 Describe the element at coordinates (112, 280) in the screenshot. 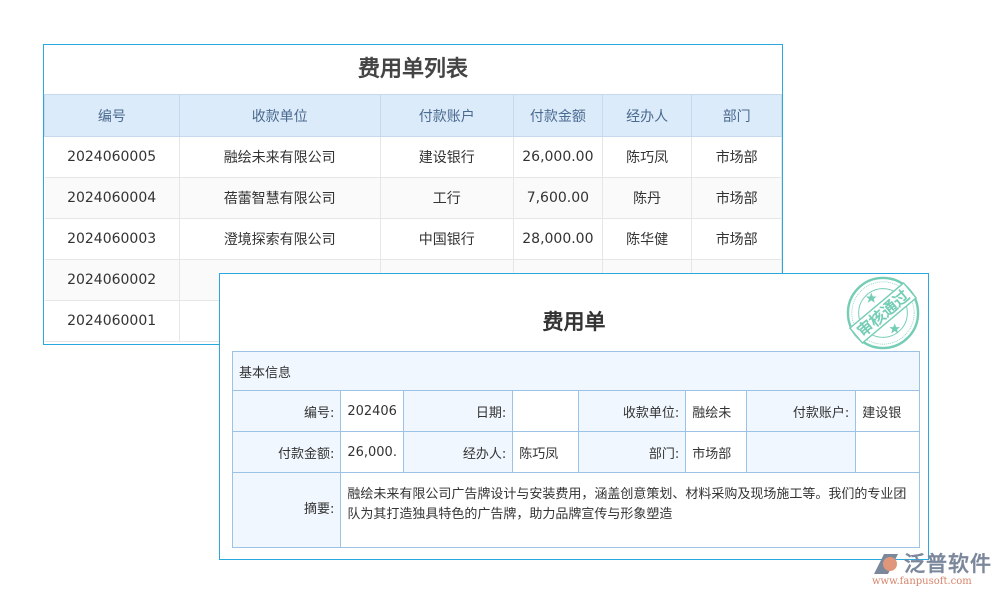

I see `table-cell: 2024060002` at that location.